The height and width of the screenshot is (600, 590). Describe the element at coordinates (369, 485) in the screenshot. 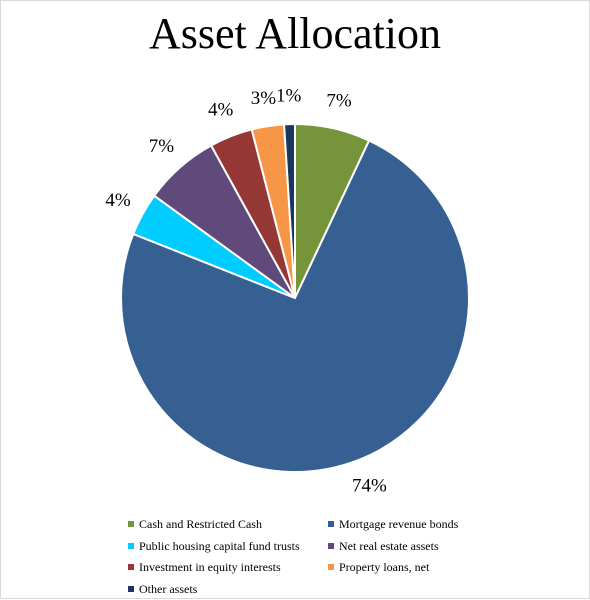

I see `slice-data-label: 74%` at that location.